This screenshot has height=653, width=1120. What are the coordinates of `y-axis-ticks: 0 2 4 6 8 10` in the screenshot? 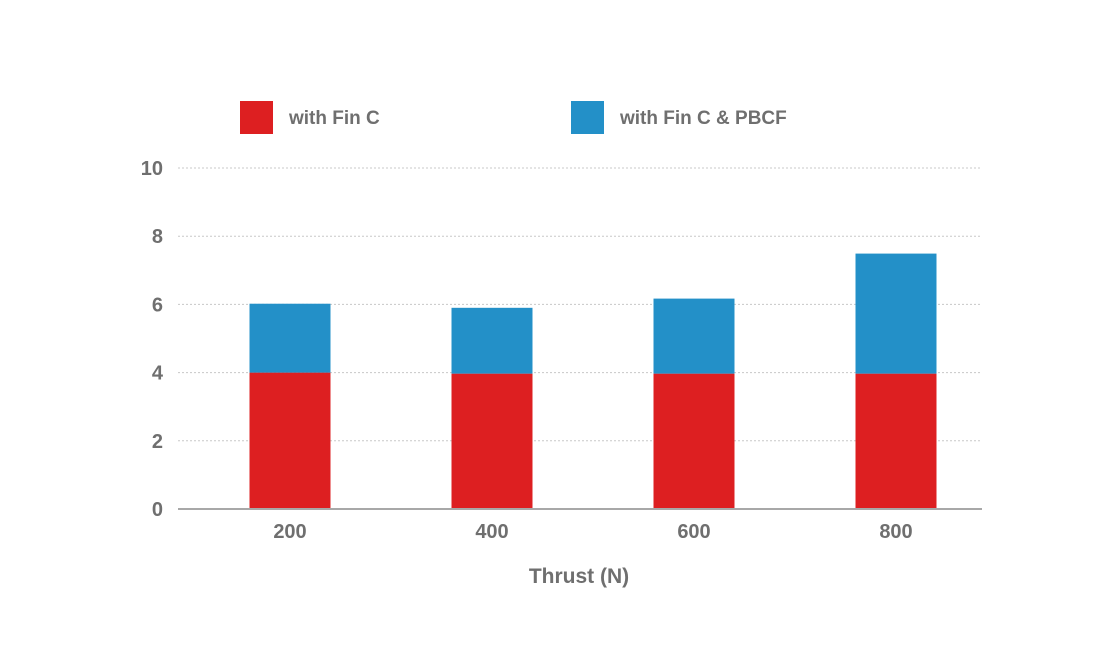 It's located at (152, 339).